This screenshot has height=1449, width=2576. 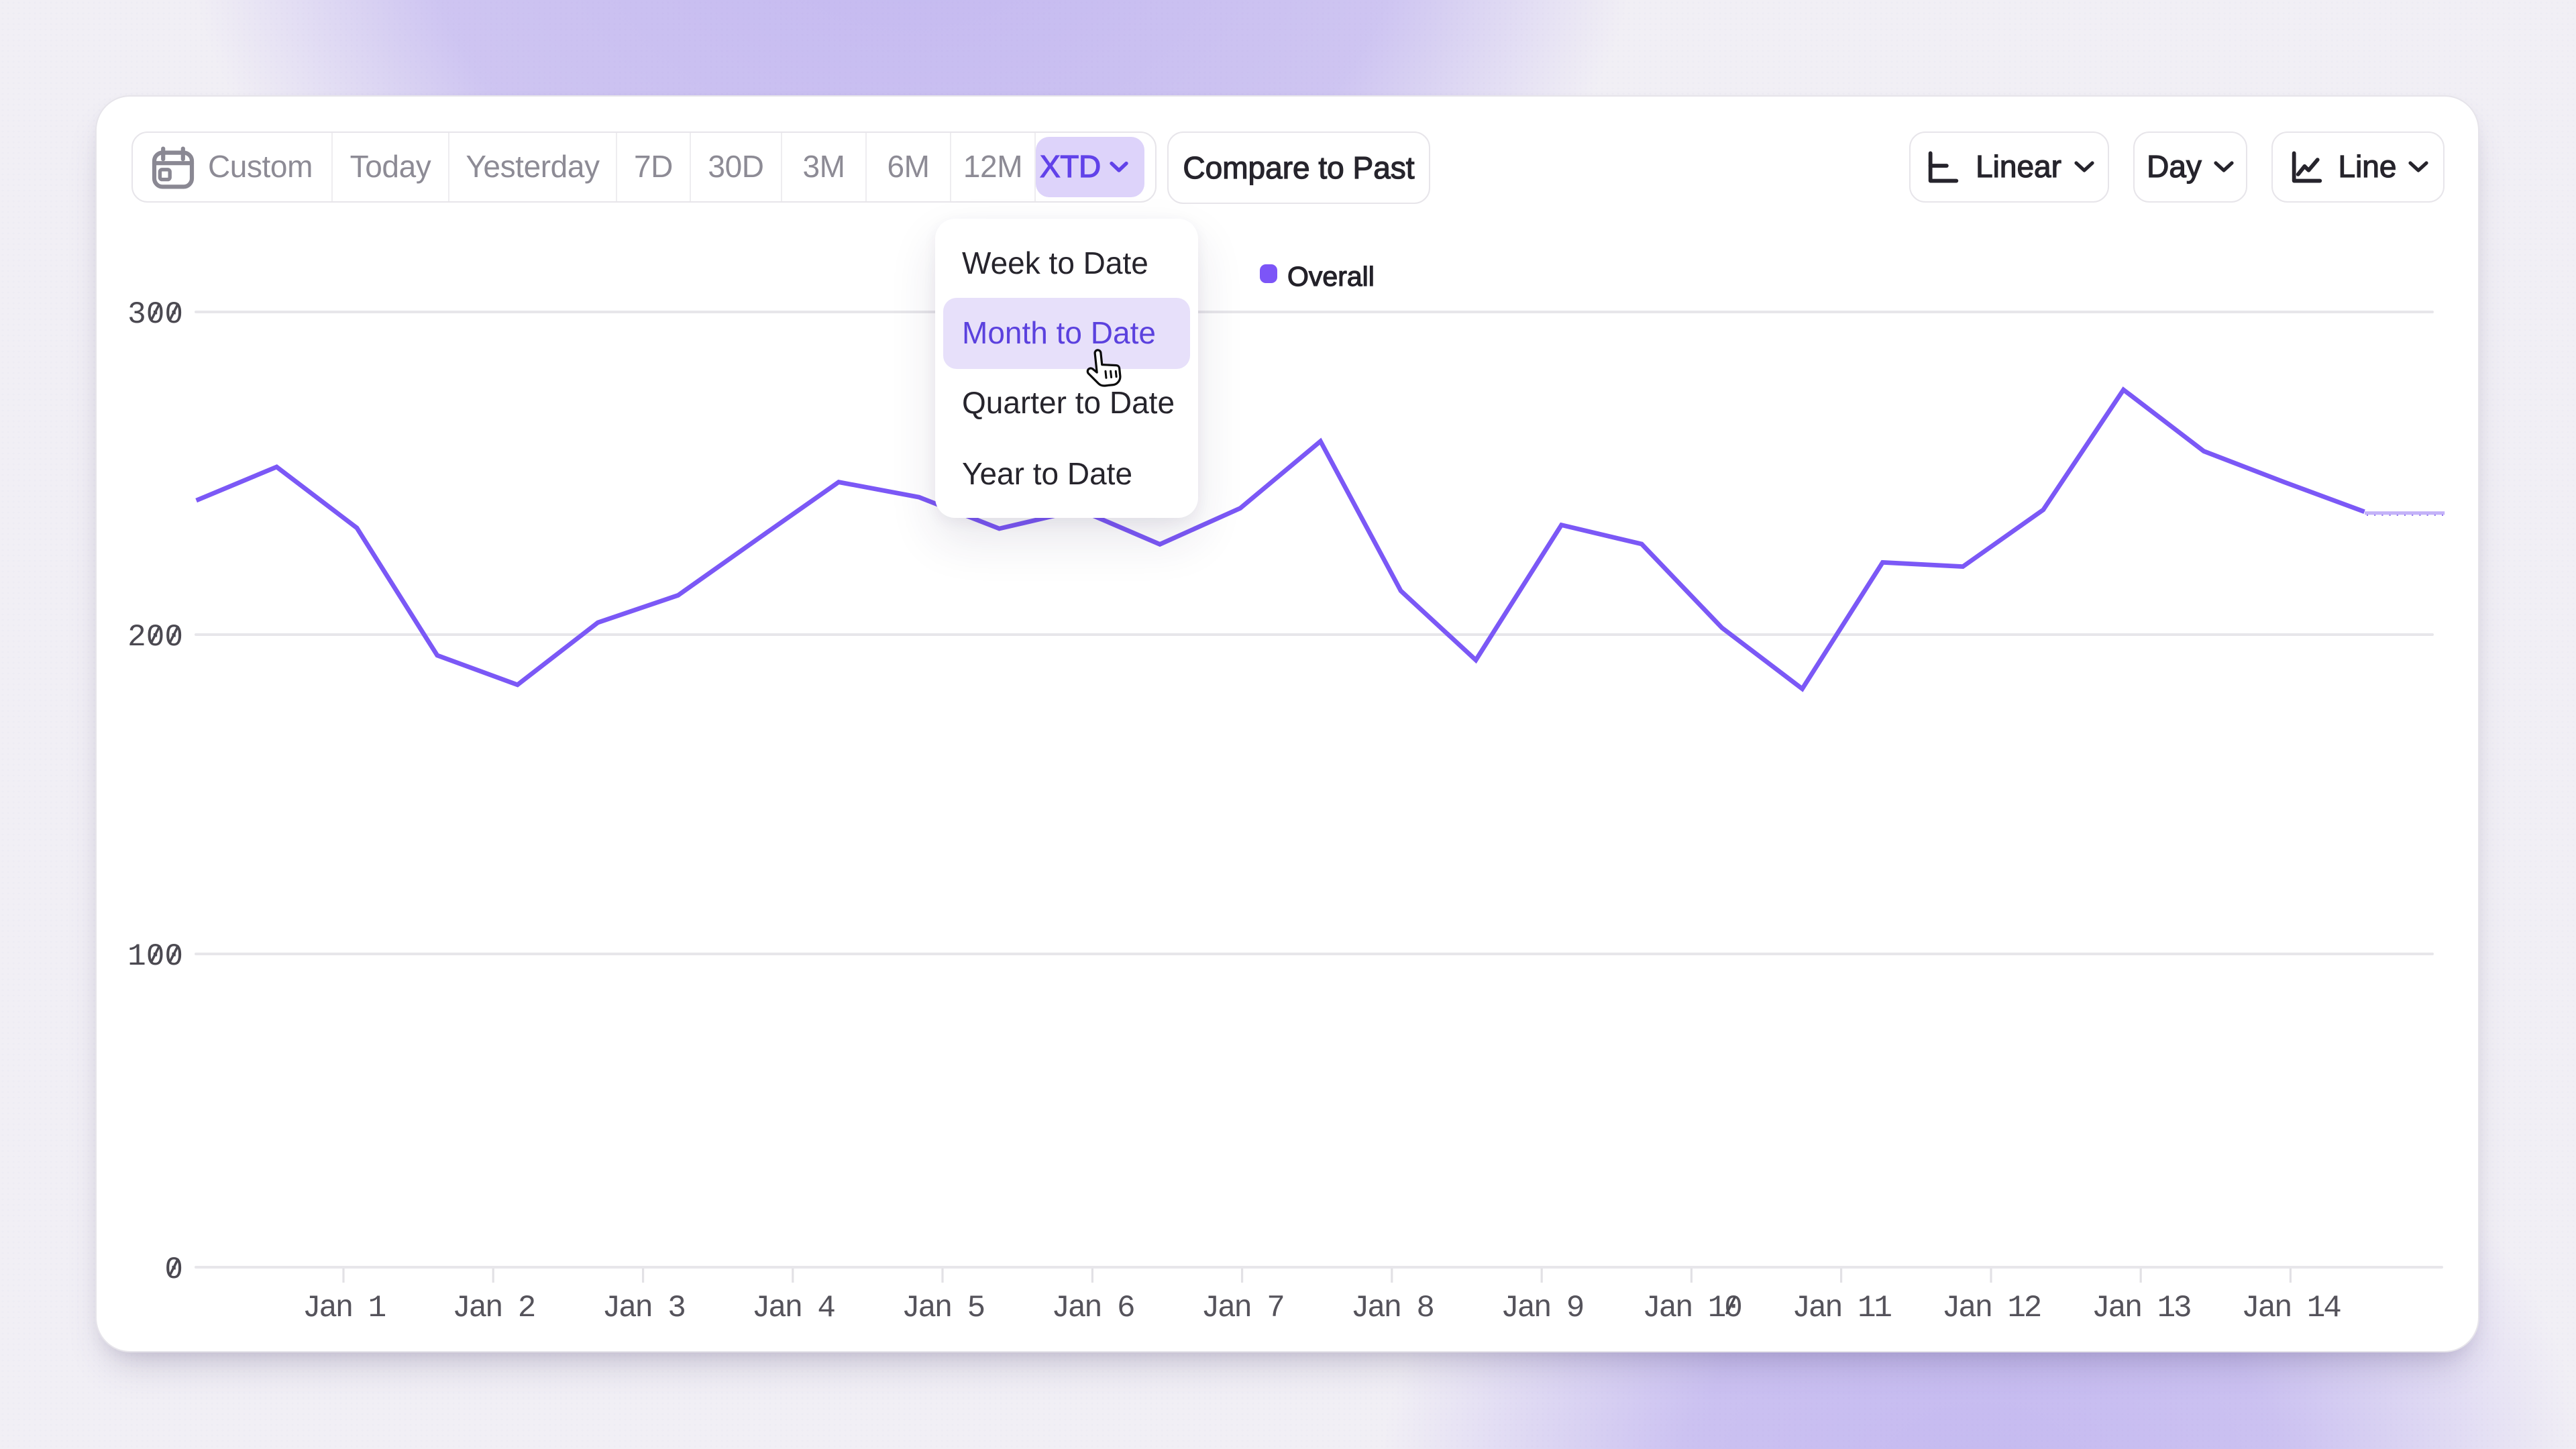 What do you see at coordinates (1392, 1308) in the screenshot?
I see `svg-text: Jan 8` at bounding box center [1392, 1308].